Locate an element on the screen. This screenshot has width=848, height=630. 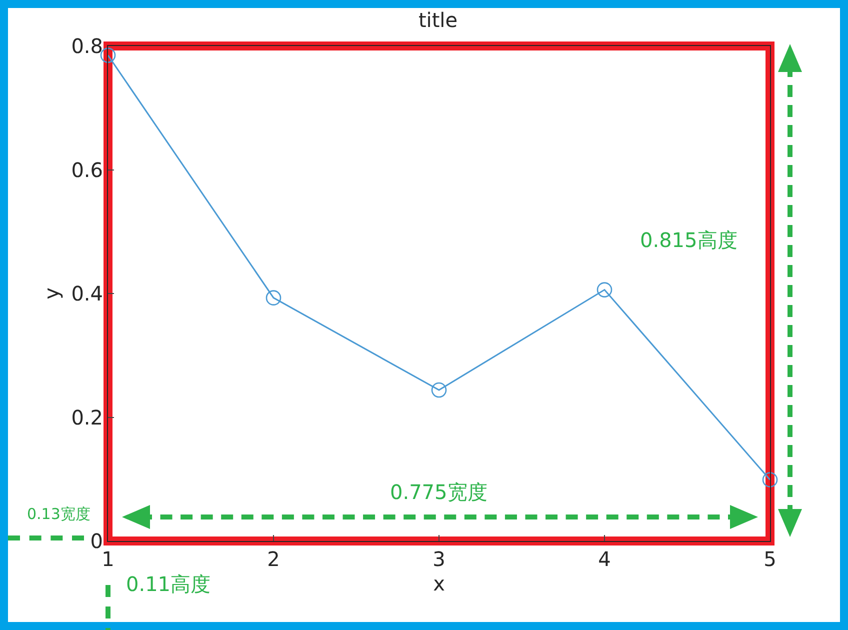
y-tick-label: 0.2 is located at coordinates (87, 417).